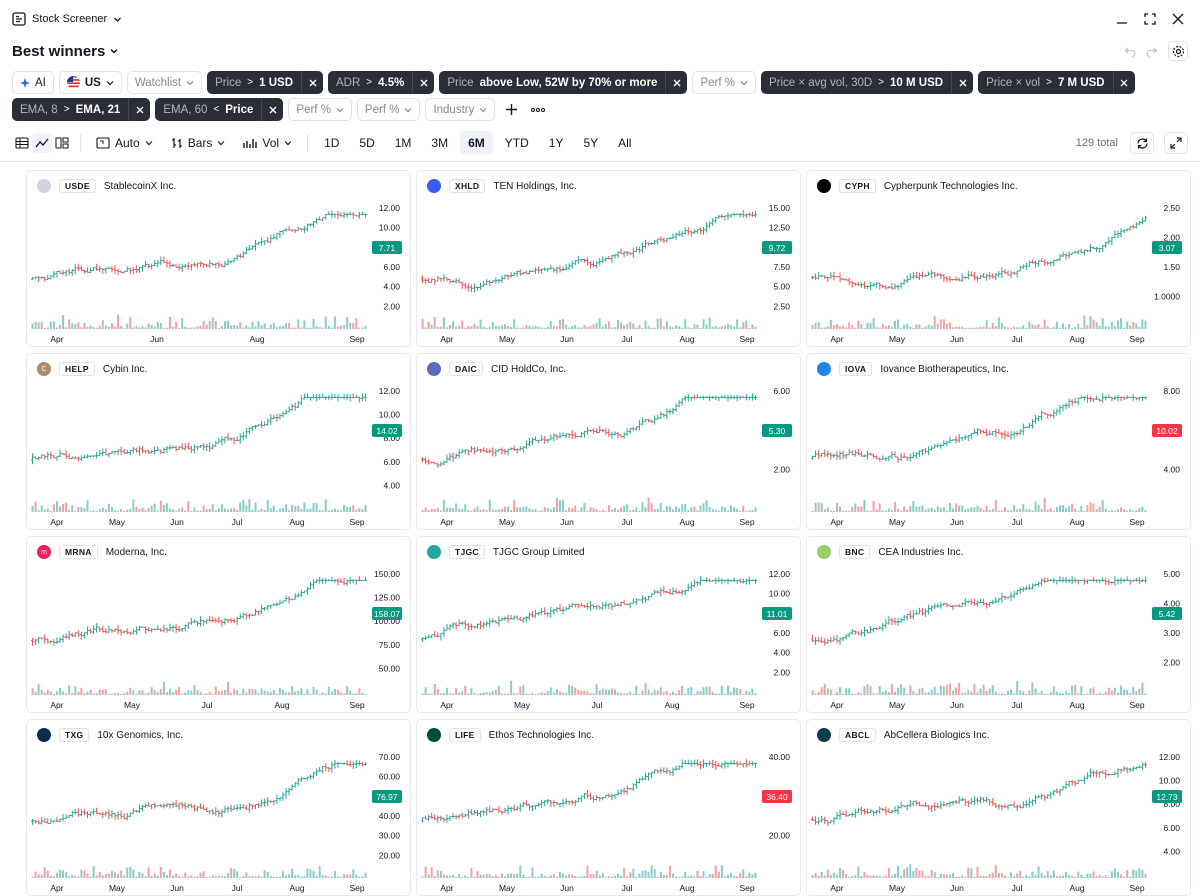 This screenshot has width=1200, height=896. What do you see at coordinates (440, 143) in the screenshot?
I see `range-button-3m: 3M` at bounding box center [440, 143].